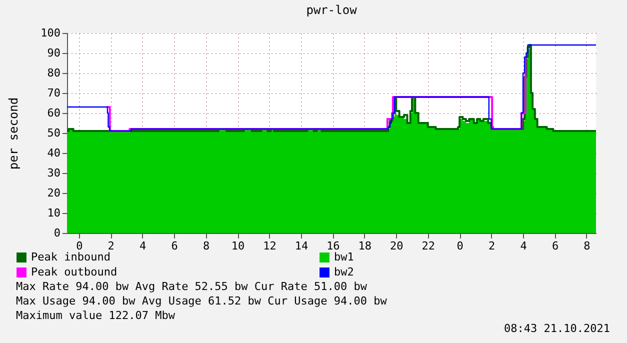 This screenshot has height=343, width=627. I want to click on y-tick-label: 20, so click(53, 193).